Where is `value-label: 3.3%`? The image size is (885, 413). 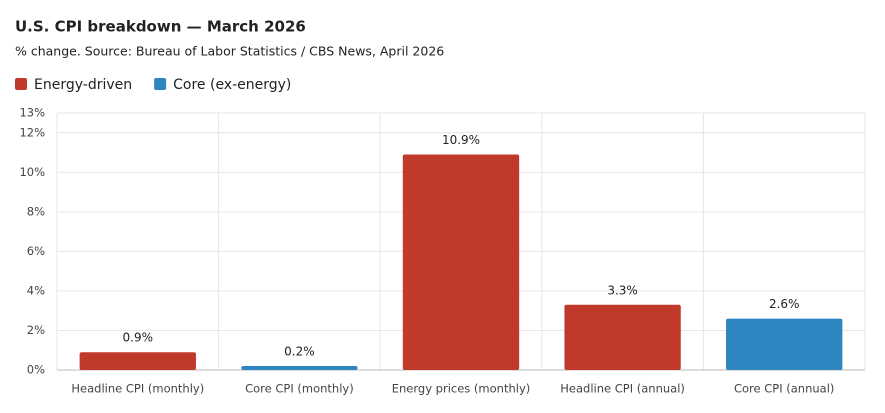 value-label: 3.3% is located at coordinates (622, 290).